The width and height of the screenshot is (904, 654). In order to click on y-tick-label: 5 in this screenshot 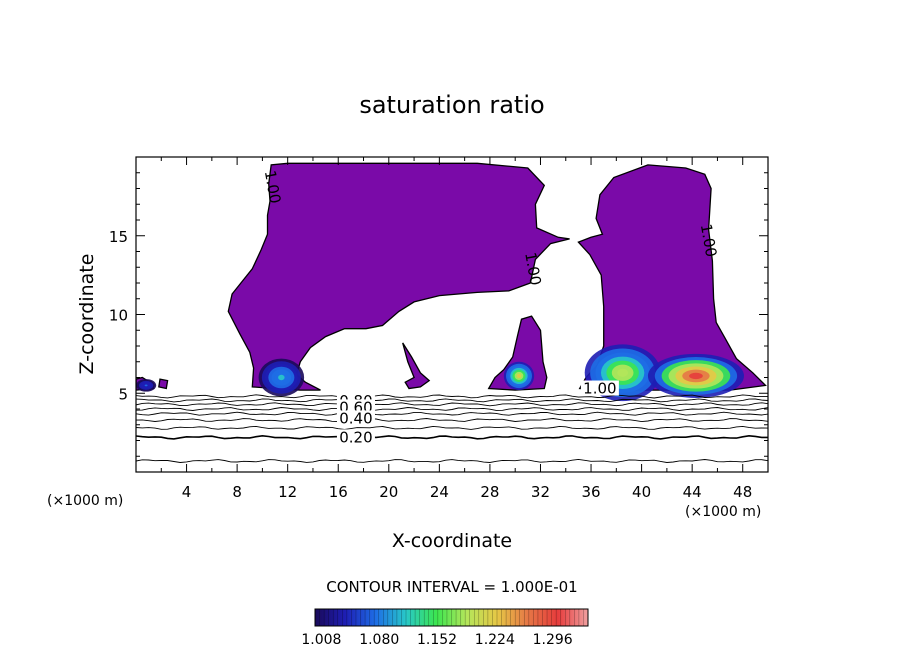, I will do `click(123, 394)`.